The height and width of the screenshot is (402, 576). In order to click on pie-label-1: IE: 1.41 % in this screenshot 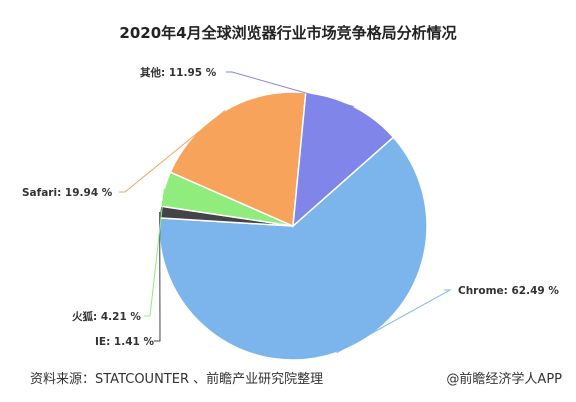, I will do `click(124, 342)`.